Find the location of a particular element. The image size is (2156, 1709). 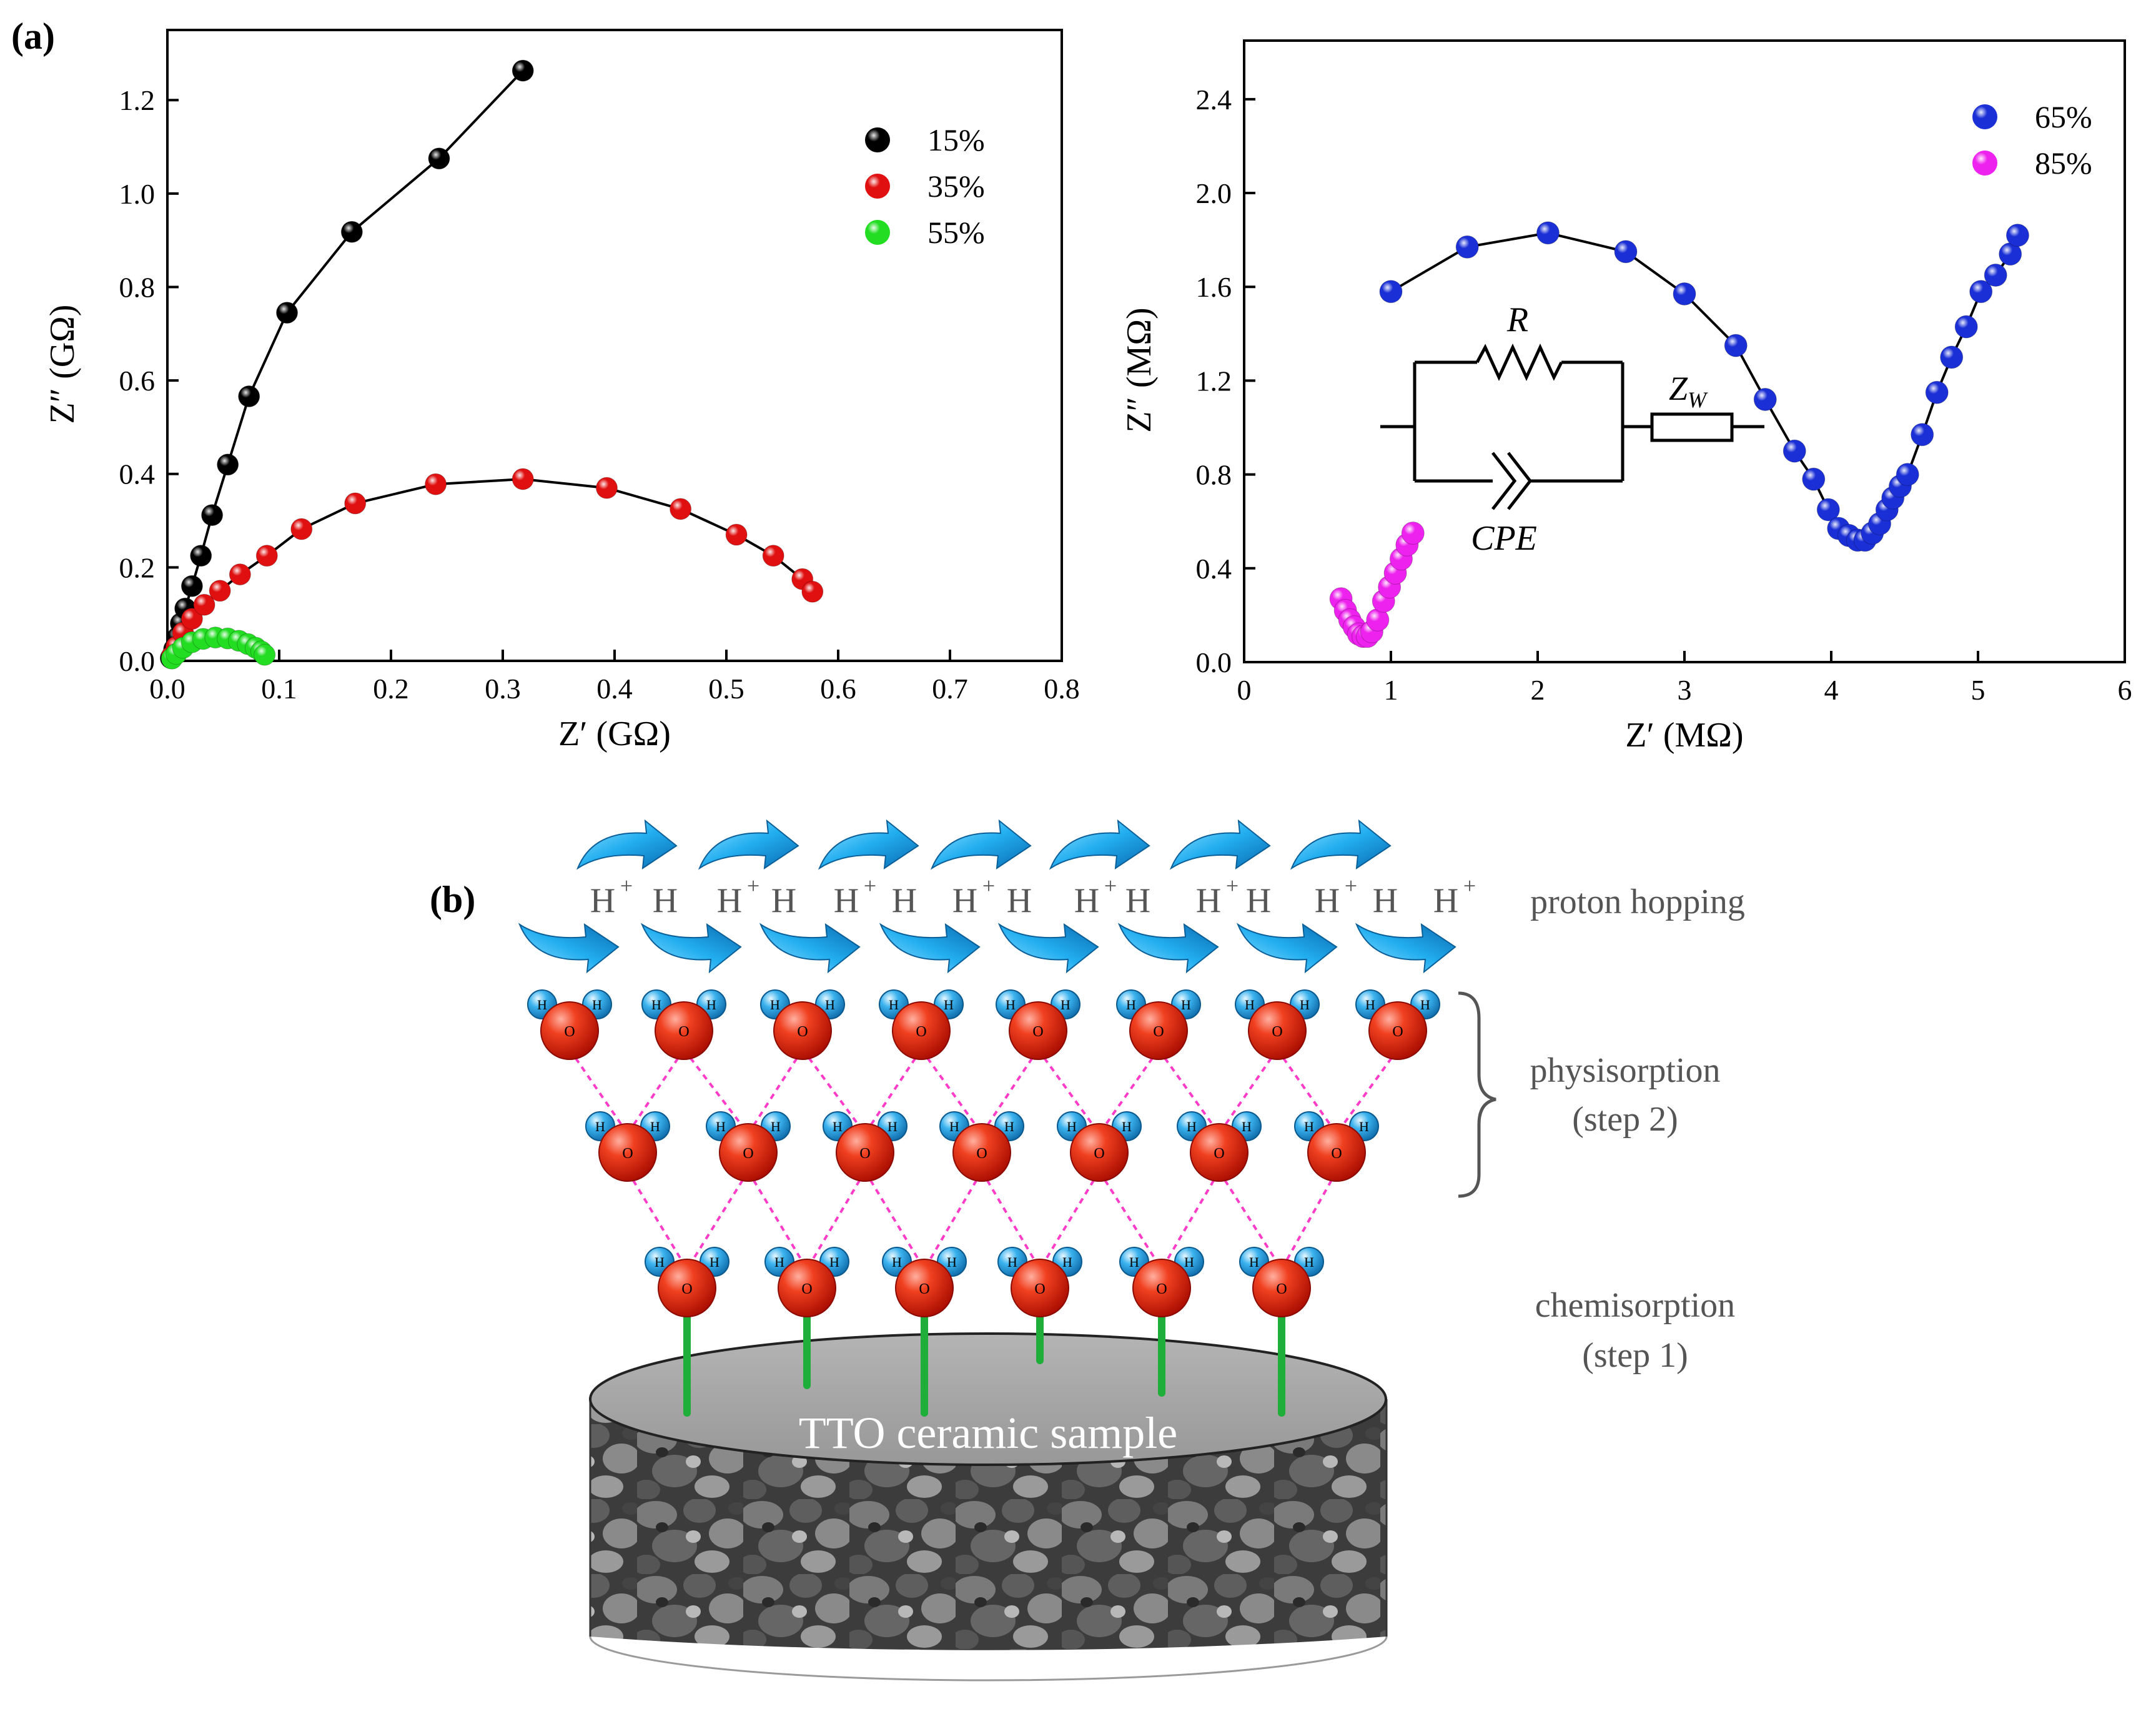

y-axis-label: Z″ (MΩ) is located at coordinates (1139, 369).